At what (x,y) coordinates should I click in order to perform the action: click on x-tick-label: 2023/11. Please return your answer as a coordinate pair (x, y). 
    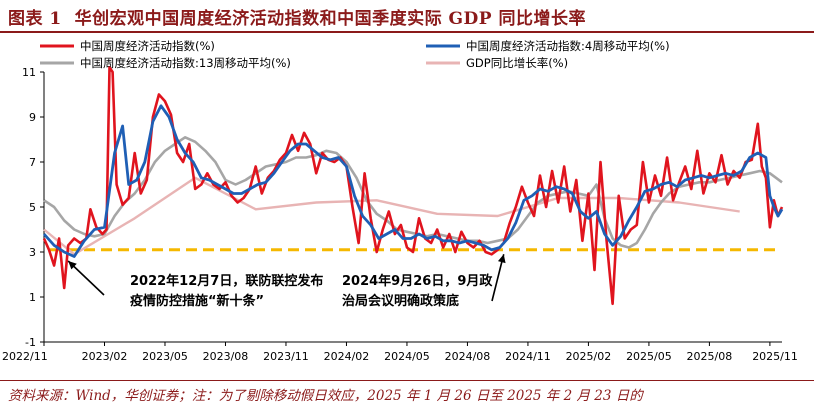
    Looking at the image, I should click on (286, 356).